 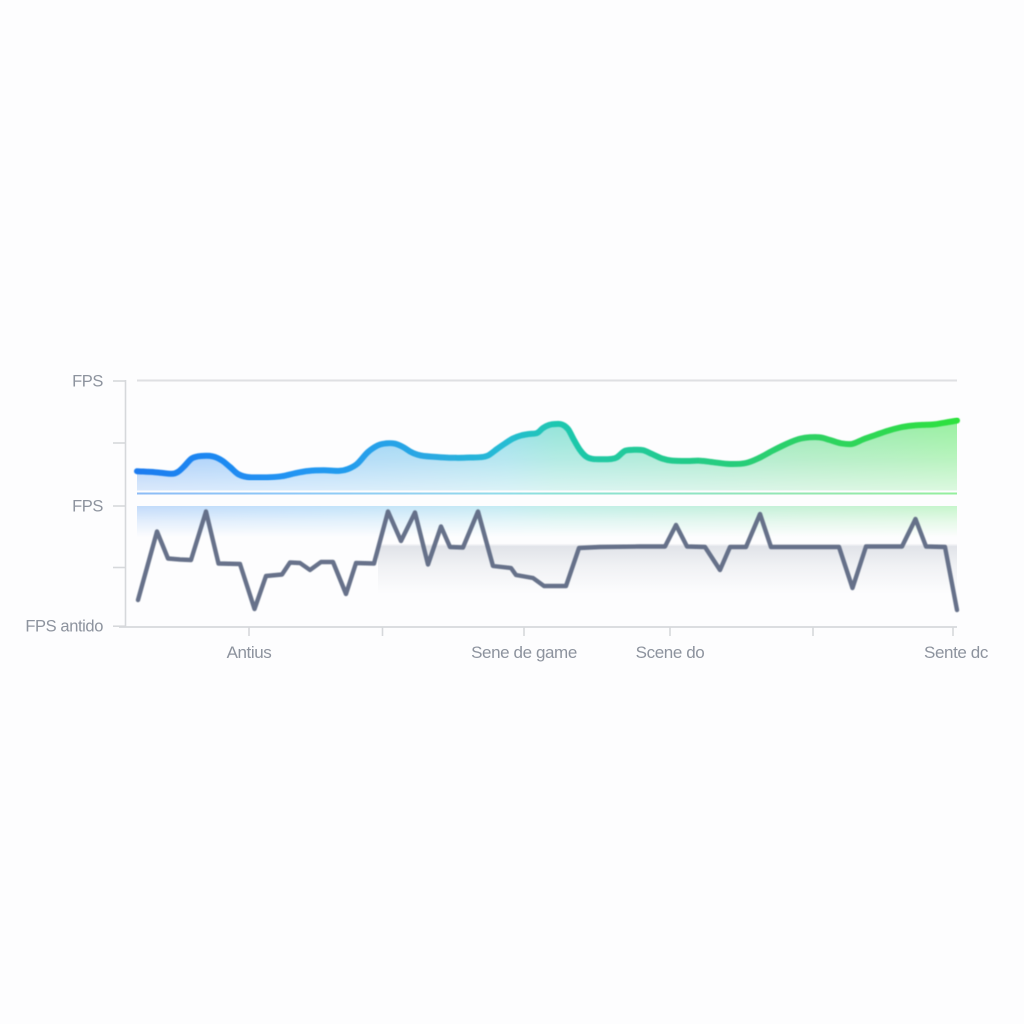 What do you see at coordinates (64, 627) in the screenshot?
I see `svg-text: FPS antido` at bounding box center [64, 627].